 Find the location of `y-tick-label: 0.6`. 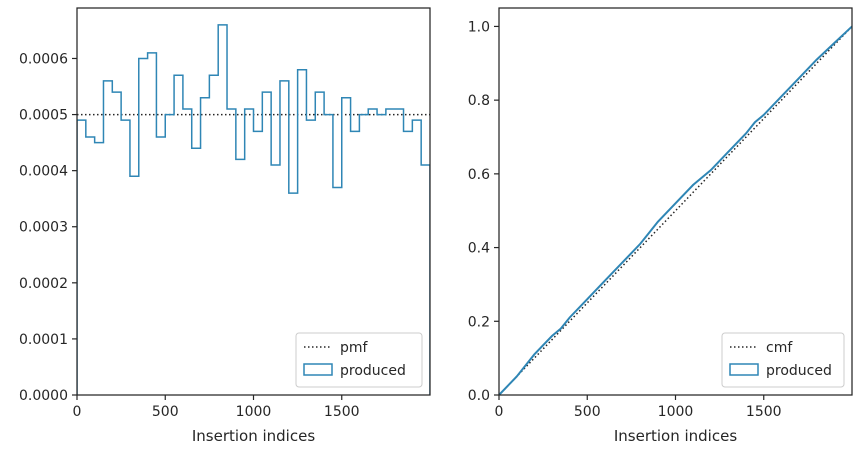

y-tick-label: 0.6 is located at coordinates (479, 175).